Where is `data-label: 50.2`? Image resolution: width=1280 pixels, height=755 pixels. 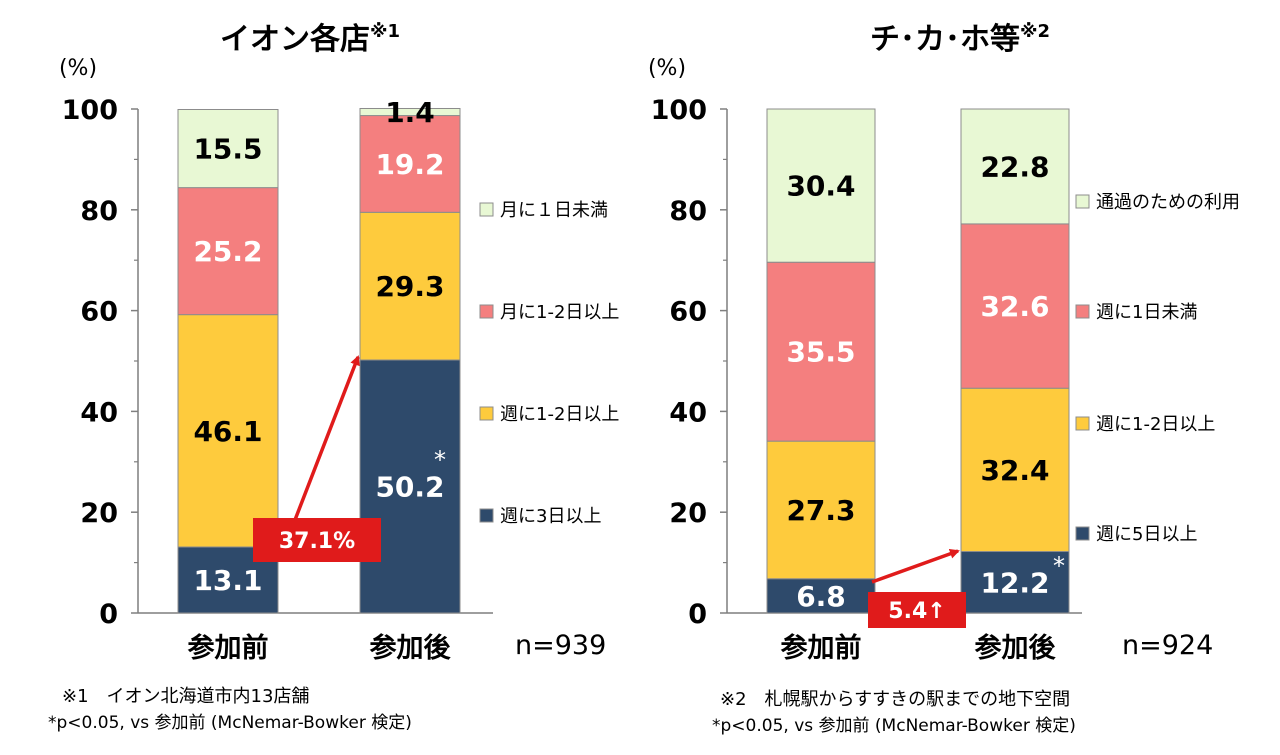 data-label: 50.2 is located at coordinates (409, 486).